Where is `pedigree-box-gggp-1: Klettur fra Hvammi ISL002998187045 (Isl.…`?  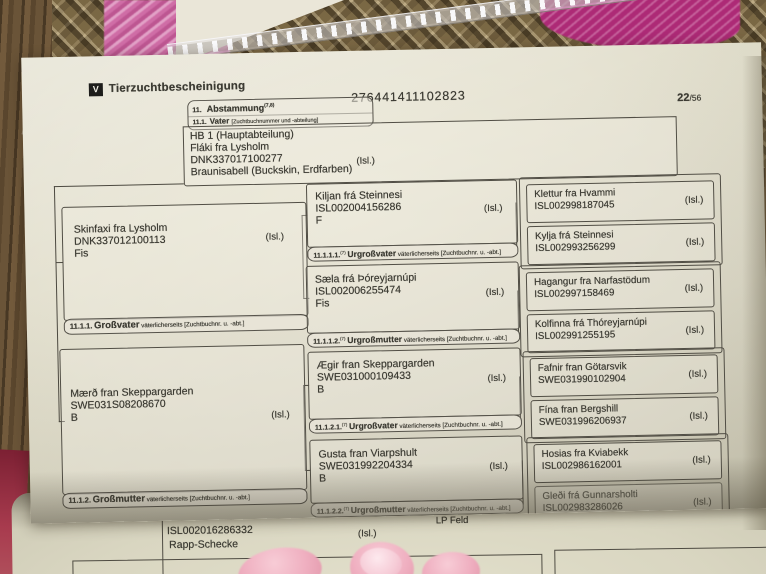
pedigree-box-gggp-1: Klettur fra Hvammi ISL002998187045 (Isl.… is located at coordinates (620, 202).